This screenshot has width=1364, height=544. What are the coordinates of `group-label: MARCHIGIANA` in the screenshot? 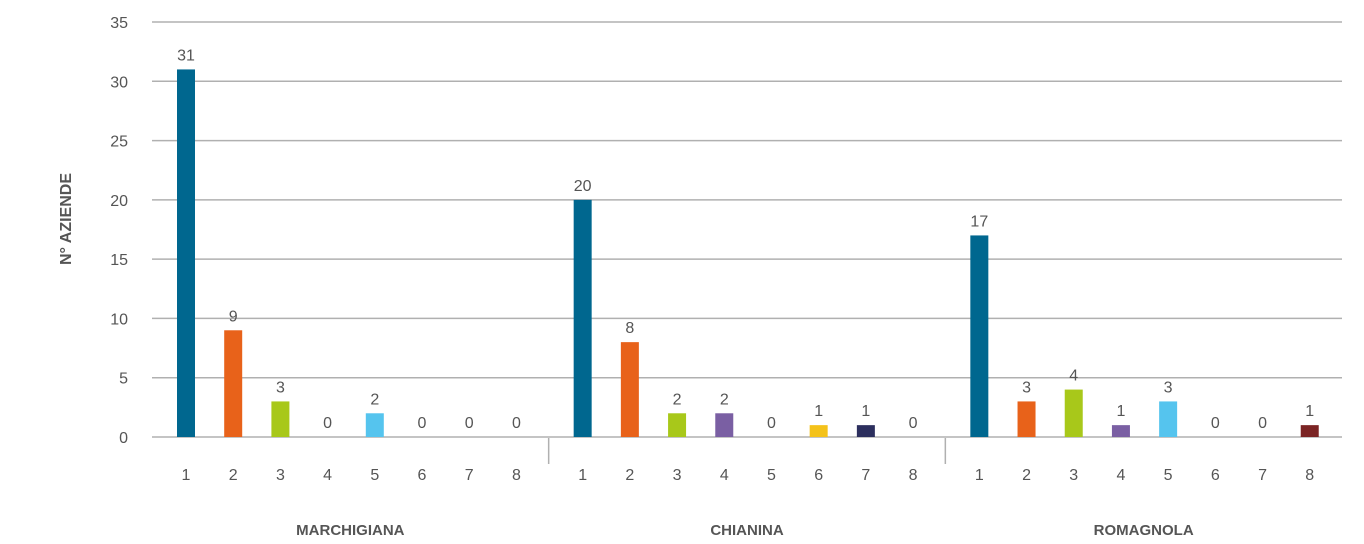 It's located at (350, 530).